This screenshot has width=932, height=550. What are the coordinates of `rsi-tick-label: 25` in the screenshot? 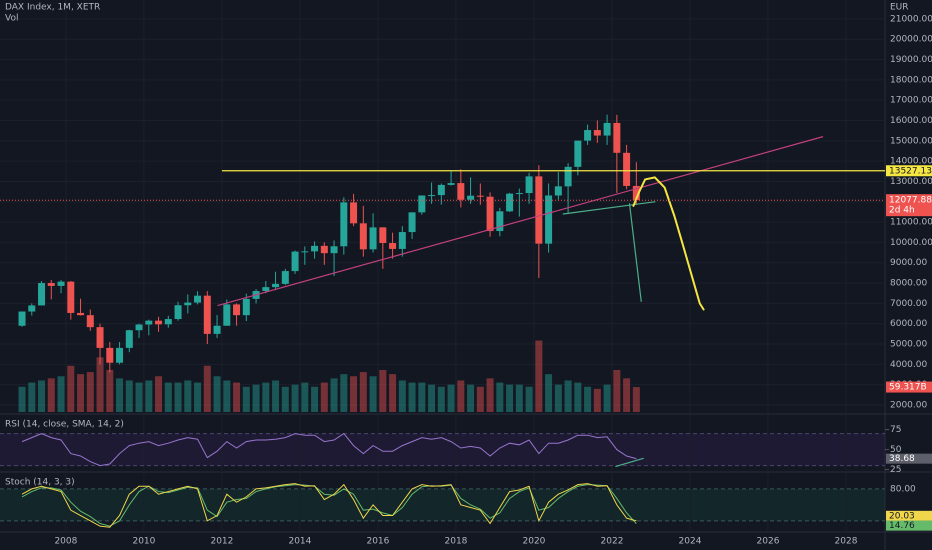 It's located at (895, 470).